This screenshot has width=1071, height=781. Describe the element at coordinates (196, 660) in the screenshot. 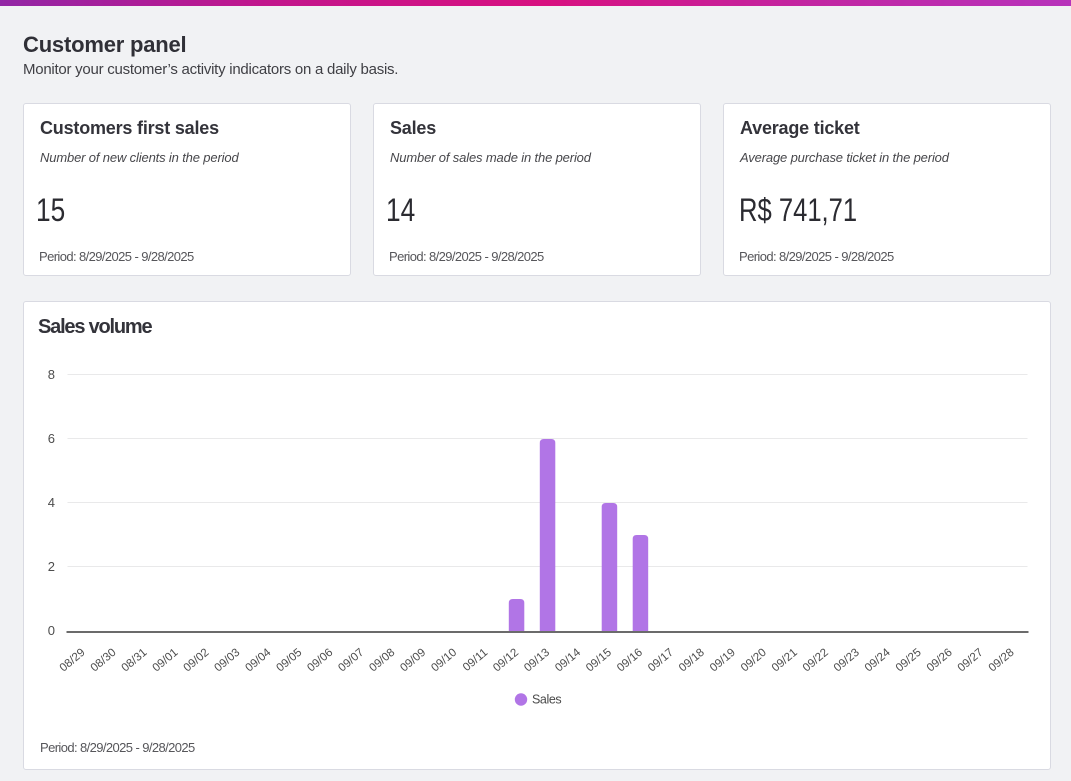

I see `svg-text: 09/02` at that location.